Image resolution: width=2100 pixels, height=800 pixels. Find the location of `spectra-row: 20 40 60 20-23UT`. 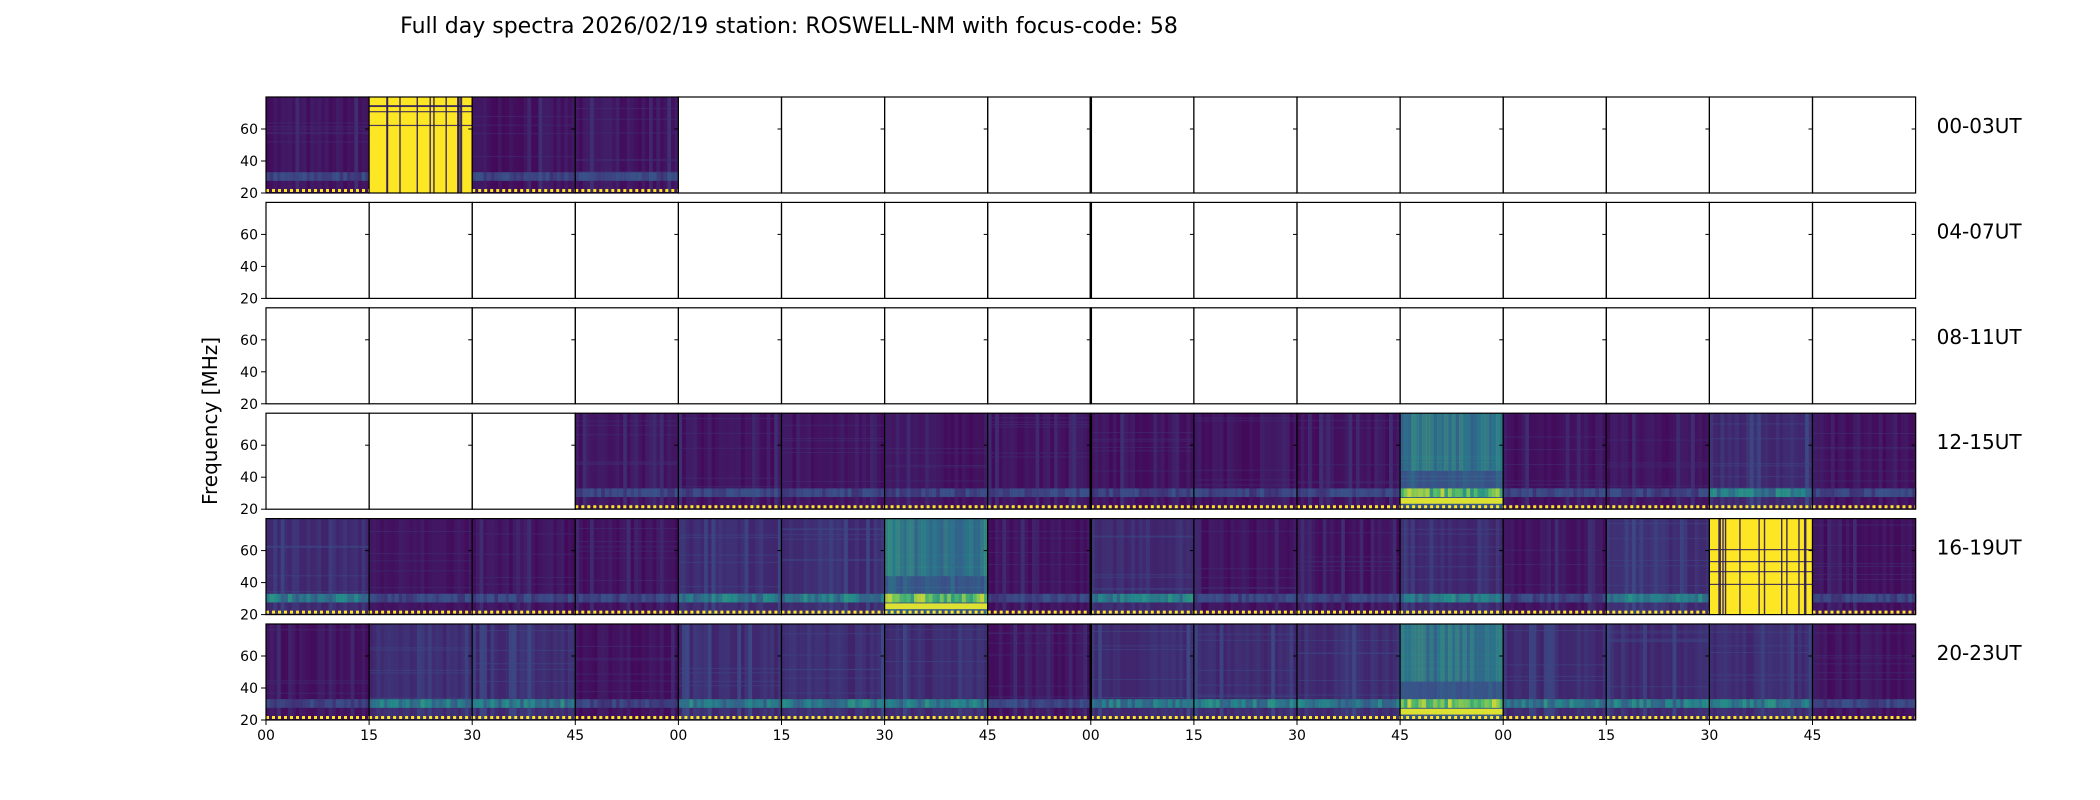

spectra-row: 20 40 60 20-23UT is located at coordinates (1131, 676).